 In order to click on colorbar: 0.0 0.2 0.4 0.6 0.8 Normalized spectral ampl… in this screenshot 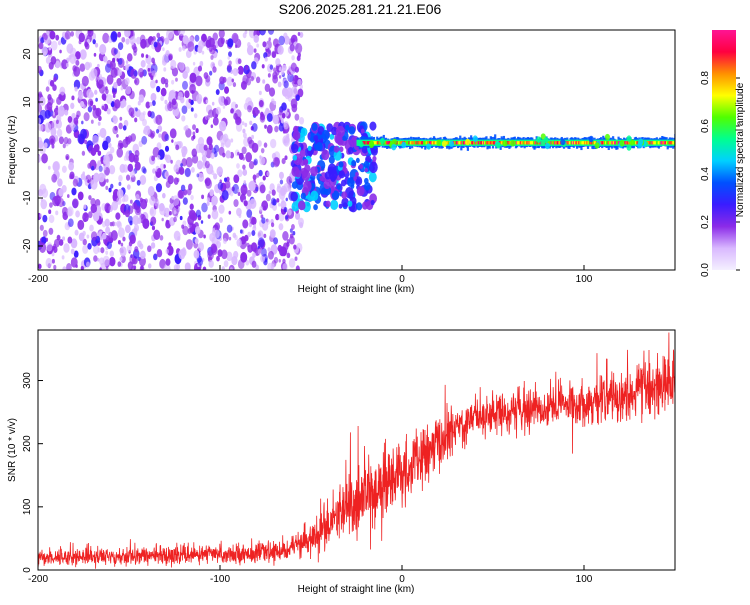, I will do `click(723, 153)`.